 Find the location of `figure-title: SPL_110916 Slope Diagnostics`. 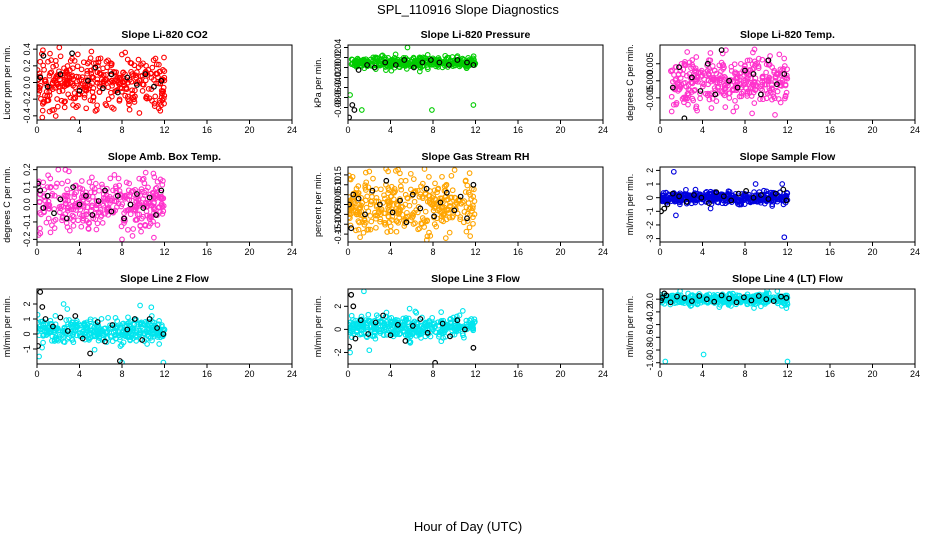

figure-title: SPL_110916 Slope Diagnostics is located at coordinates (468, 9).